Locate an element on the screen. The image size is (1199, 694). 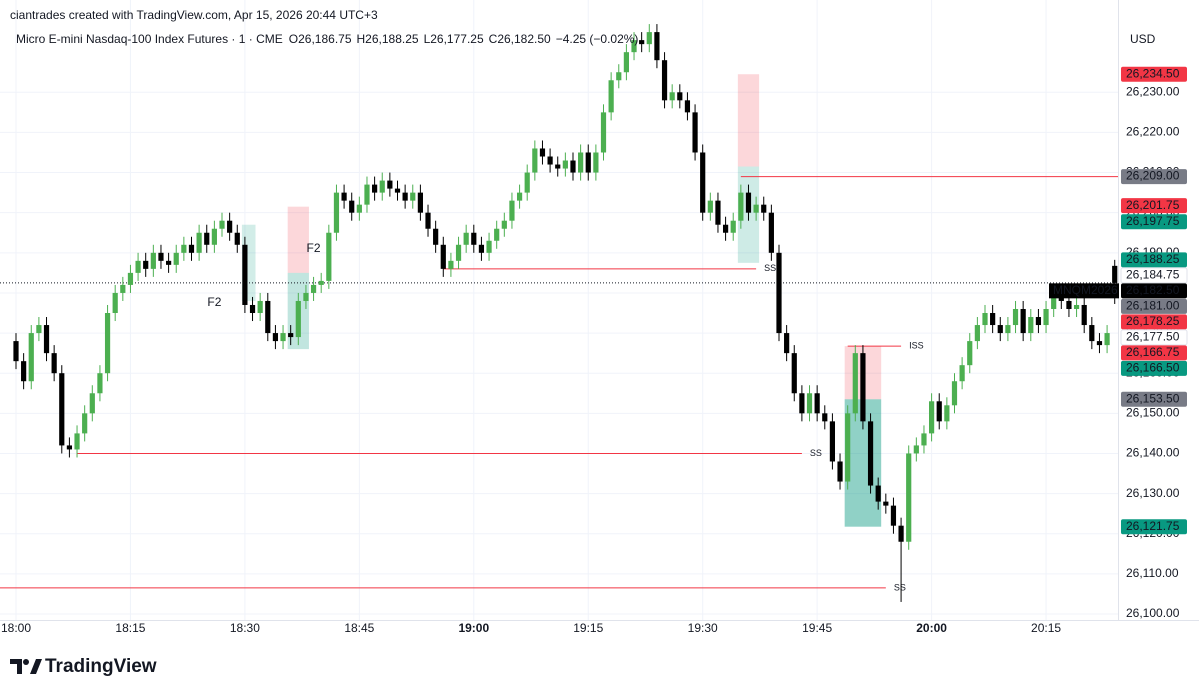
price-label: 26,197.75 is located at coordinates (1153, 221).